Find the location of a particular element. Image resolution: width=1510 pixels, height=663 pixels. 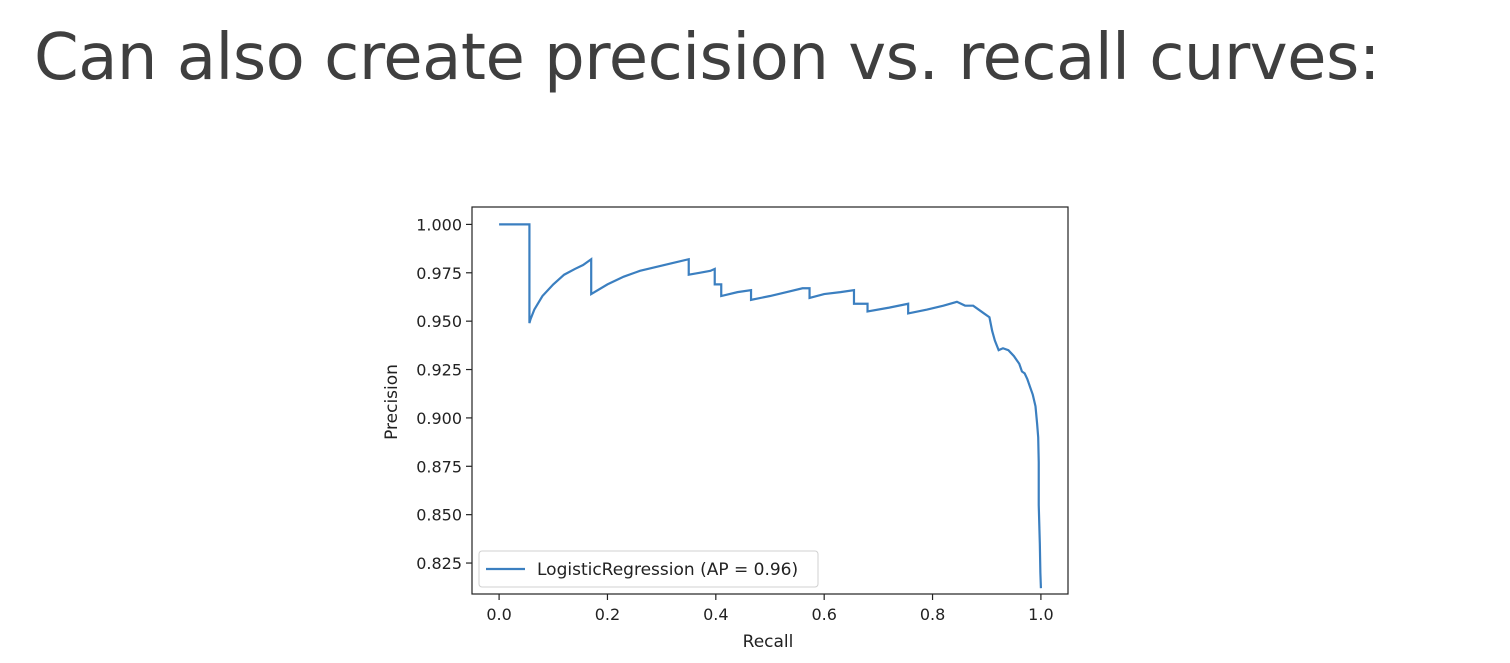

y-tick-label: 0.975 is located at coordinates (439, 273).